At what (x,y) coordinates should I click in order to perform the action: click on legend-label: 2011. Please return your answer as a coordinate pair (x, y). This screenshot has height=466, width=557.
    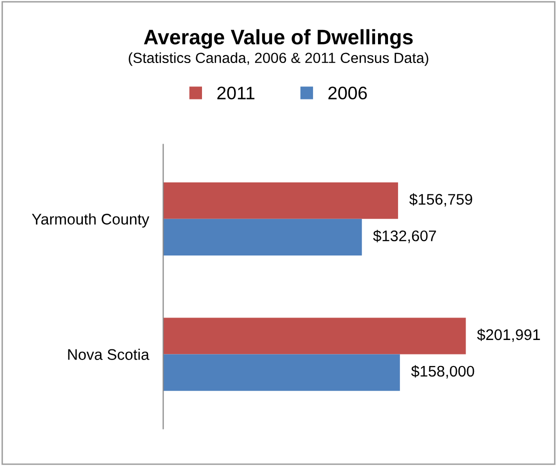
    Looking at the image, I should click on (235, 93).